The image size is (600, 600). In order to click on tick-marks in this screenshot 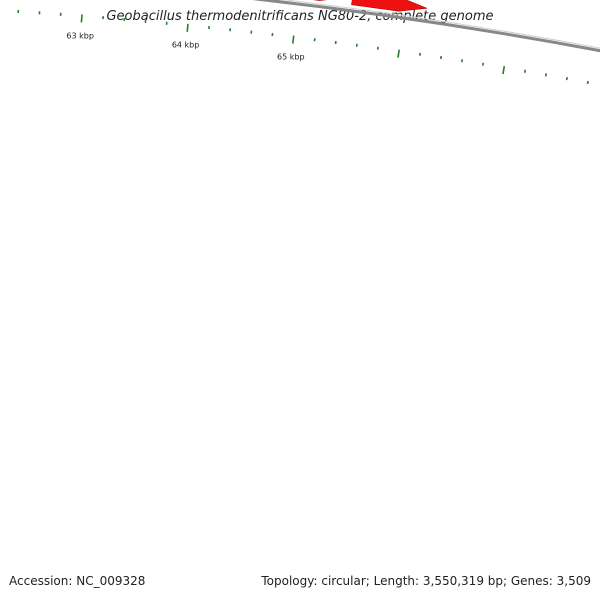, I will do `click(303, 47)`.